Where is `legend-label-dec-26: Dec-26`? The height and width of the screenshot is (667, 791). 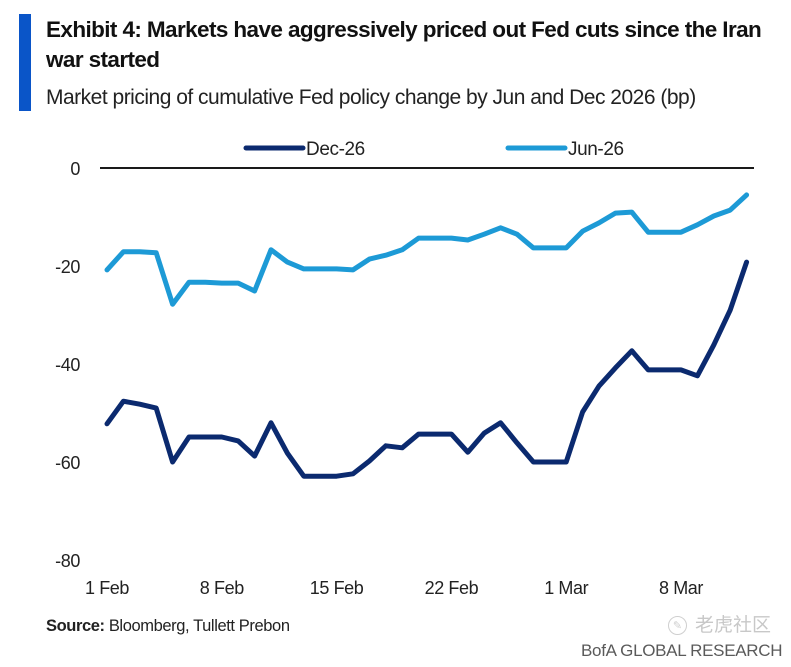 legend-label-dec-26: Dec-26 is located at coordinates (335, 149).